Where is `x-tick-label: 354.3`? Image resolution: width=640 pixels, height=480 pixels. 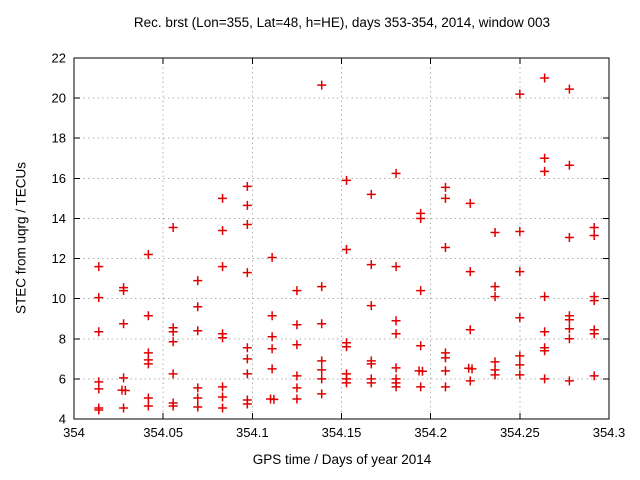 x-tick-label: 354.3 is located at coordinates (609, 432).